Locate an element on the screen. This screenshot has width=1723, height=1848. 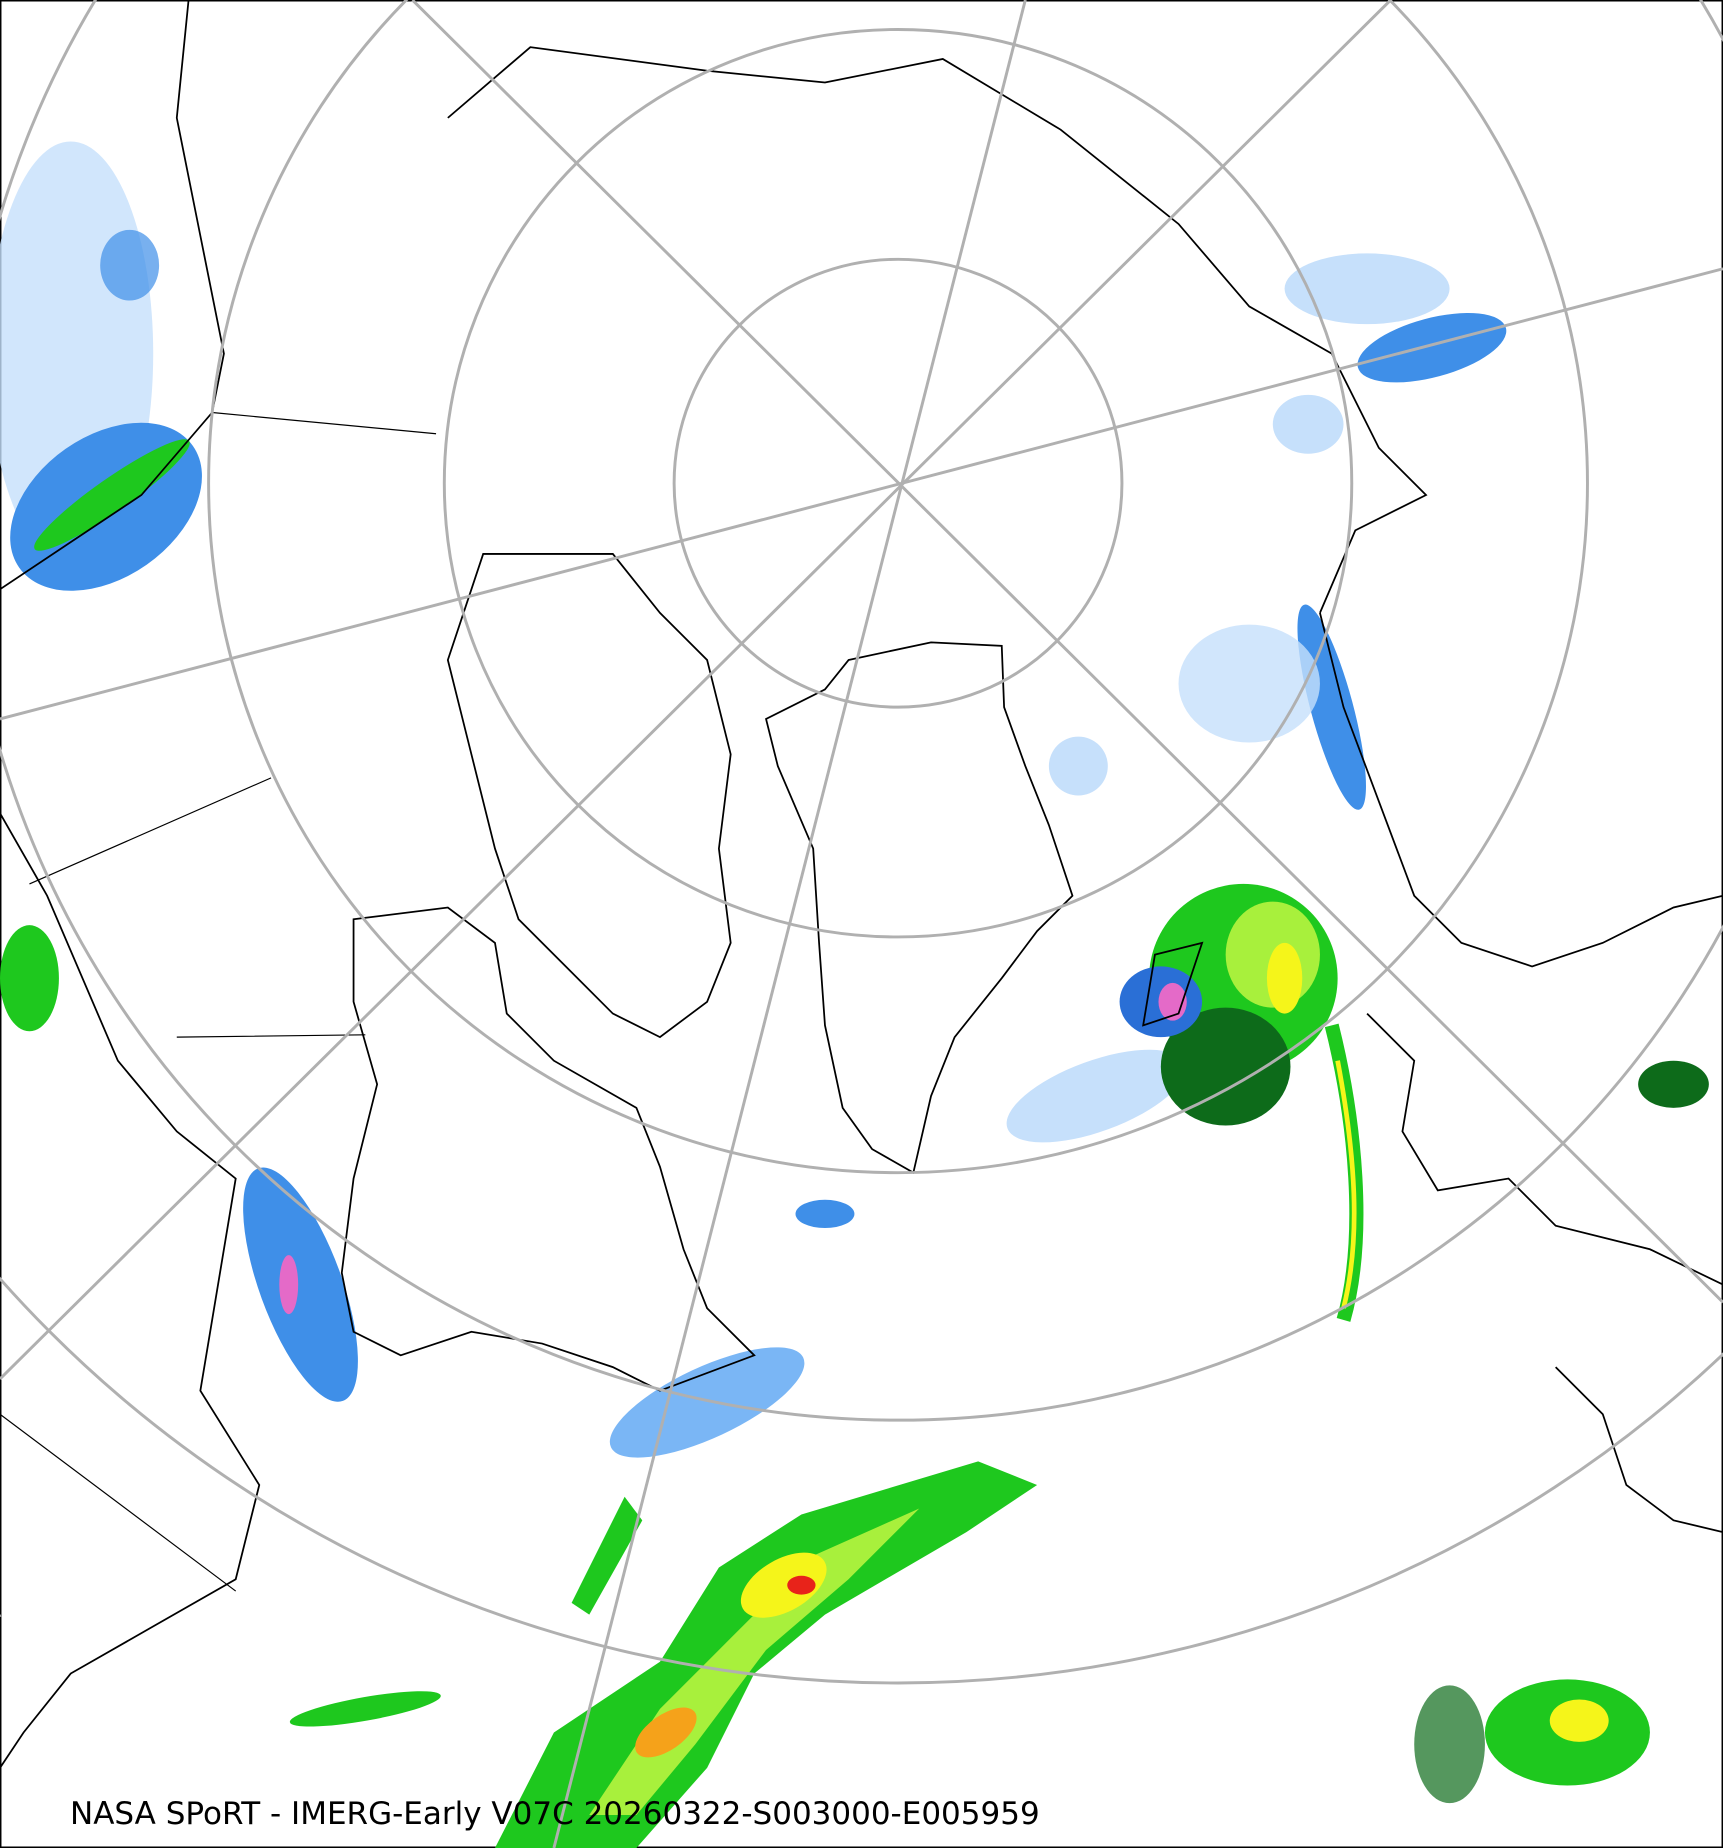
arctic-archipelago-coast is located at coordinates (589, 796).